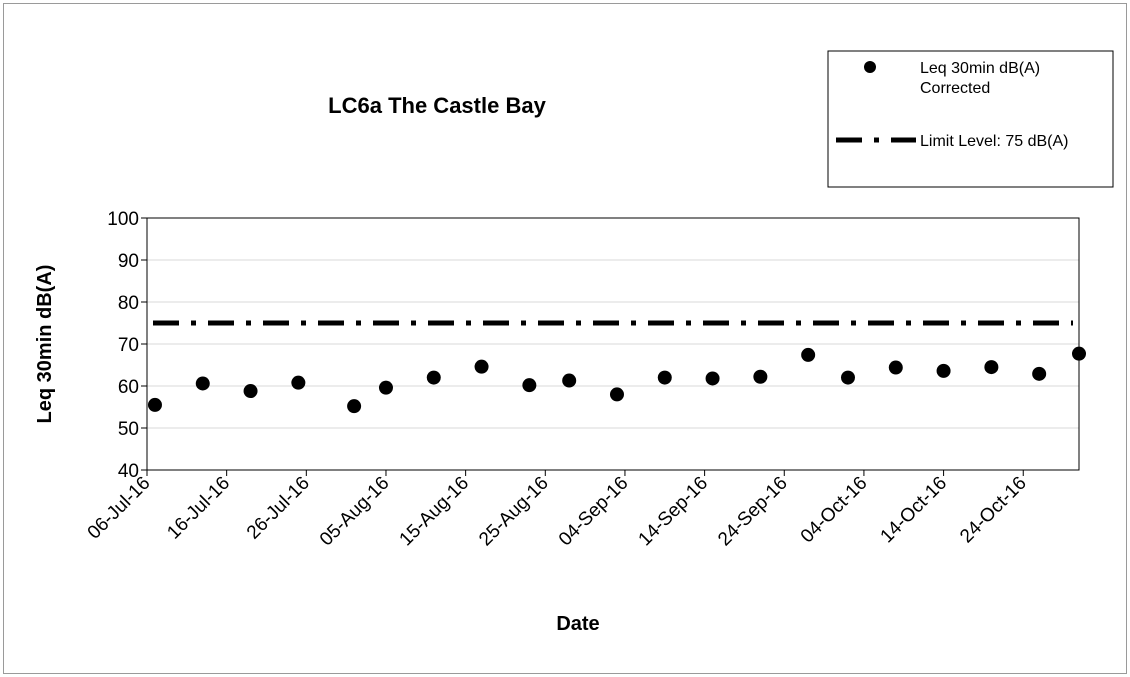 The height and width of the screenshot is (677, 1130). What do you see at coordinates (128, 429) in the screenshot?
I see `y-tick-label: 50` at bounding box center [128, 429].